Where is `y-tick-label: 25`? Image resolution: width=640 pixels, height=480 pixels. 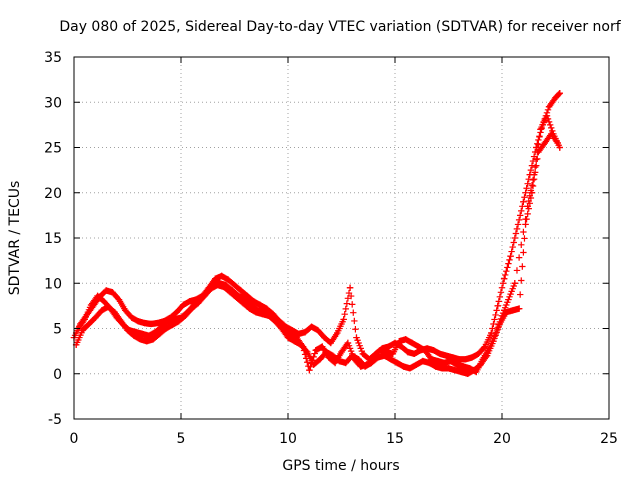 y-tick-label: 25 is located at coordinates (53, 149).